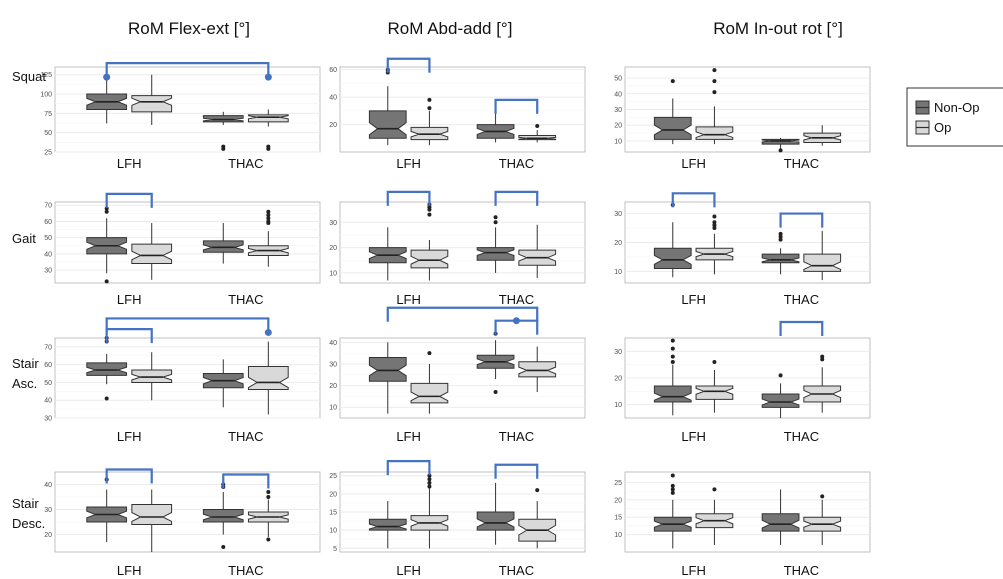  I want to click on panel-stair-asc-abd-add-thac-non-op-outlier, so click(495, 392).